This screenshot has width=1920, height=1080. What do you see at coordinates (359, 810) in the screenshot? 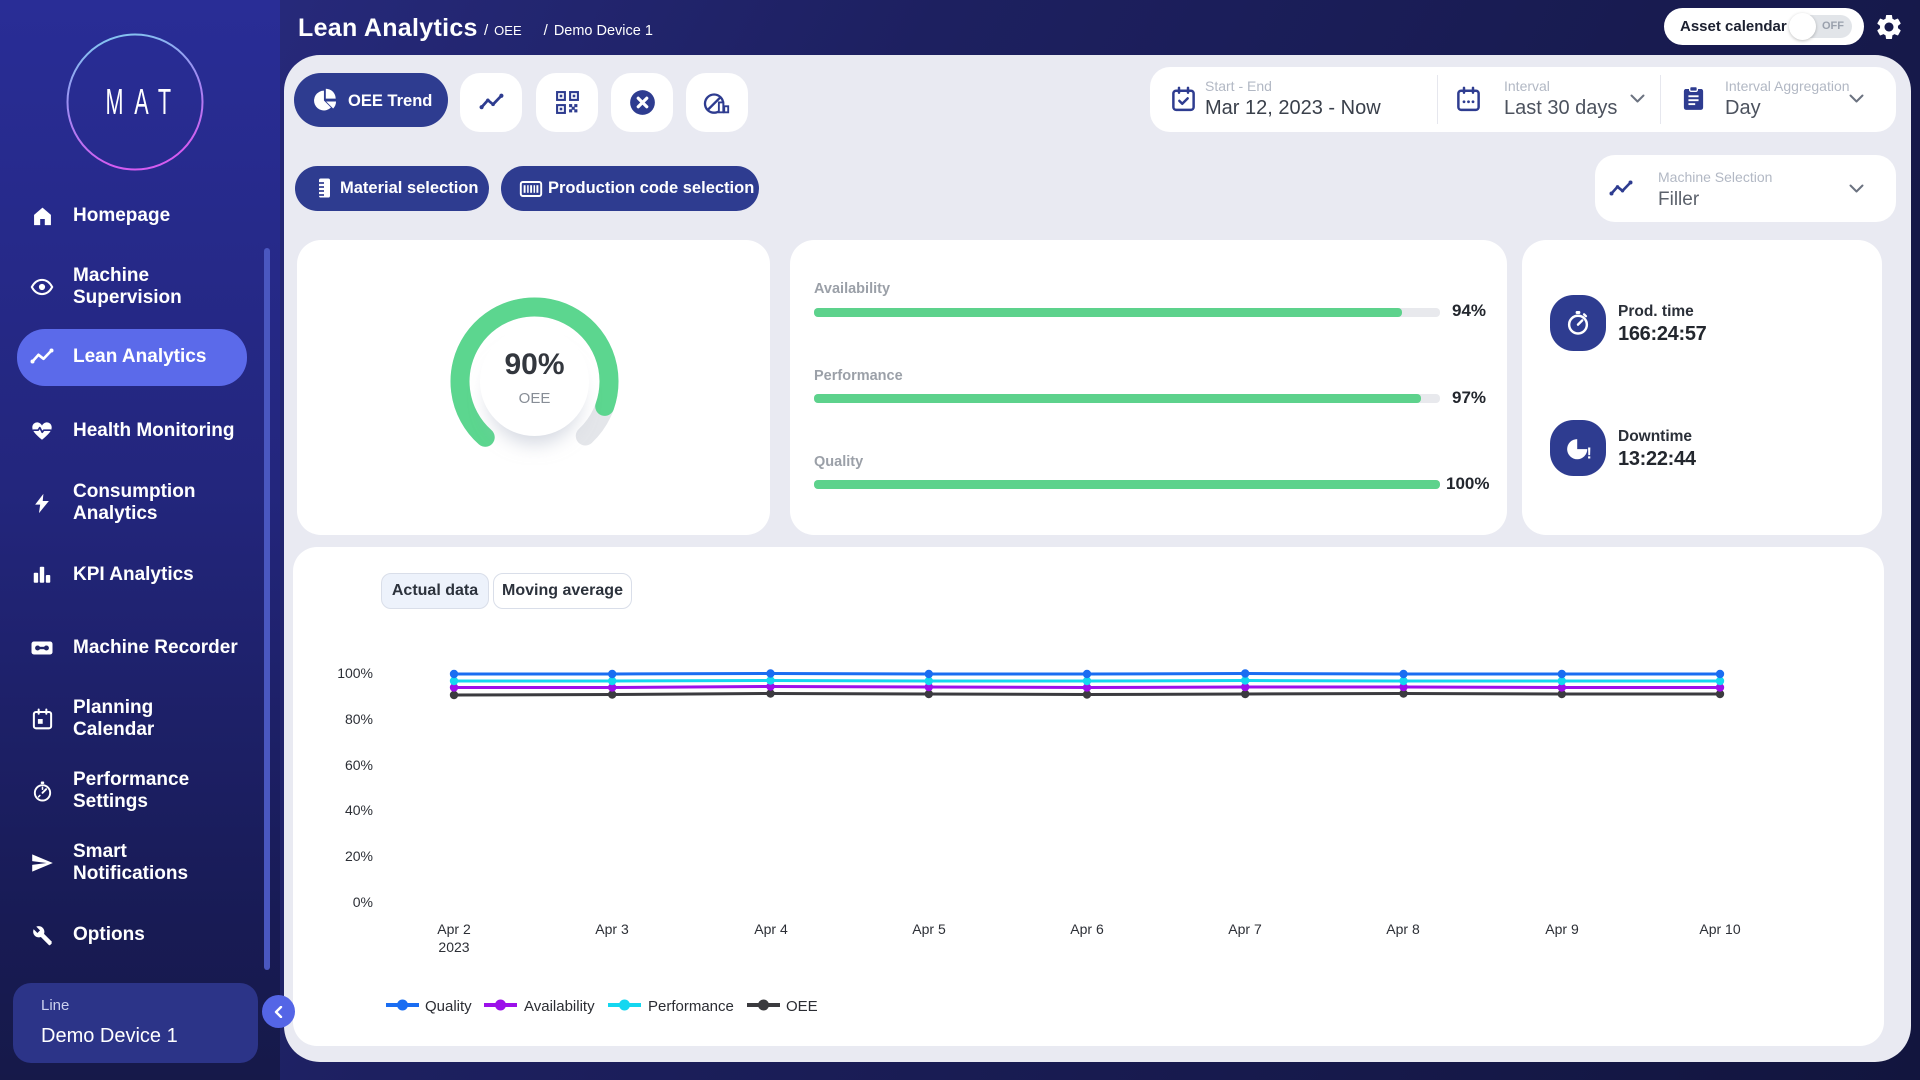
I see `svg-text: 40%` at bounding box center [359, 810].